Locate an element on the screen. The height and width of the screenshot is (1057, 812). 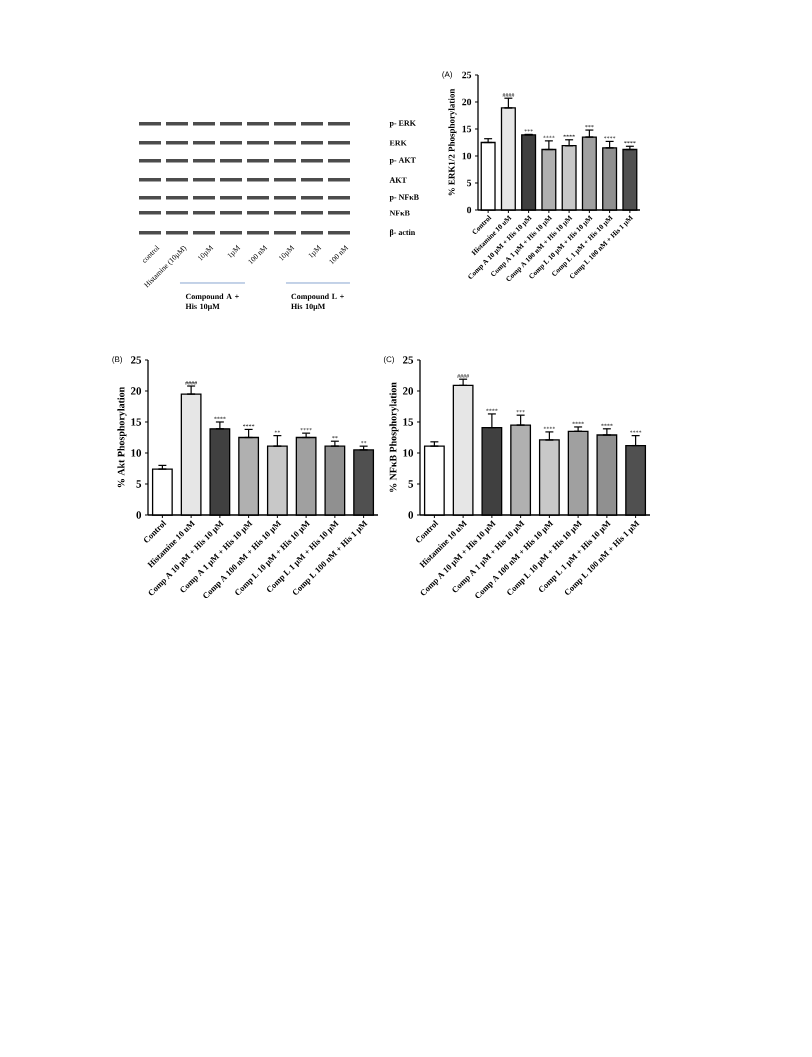
y-axis-title: % NFκB Phosphorylation is located at coordinates (394, 437).